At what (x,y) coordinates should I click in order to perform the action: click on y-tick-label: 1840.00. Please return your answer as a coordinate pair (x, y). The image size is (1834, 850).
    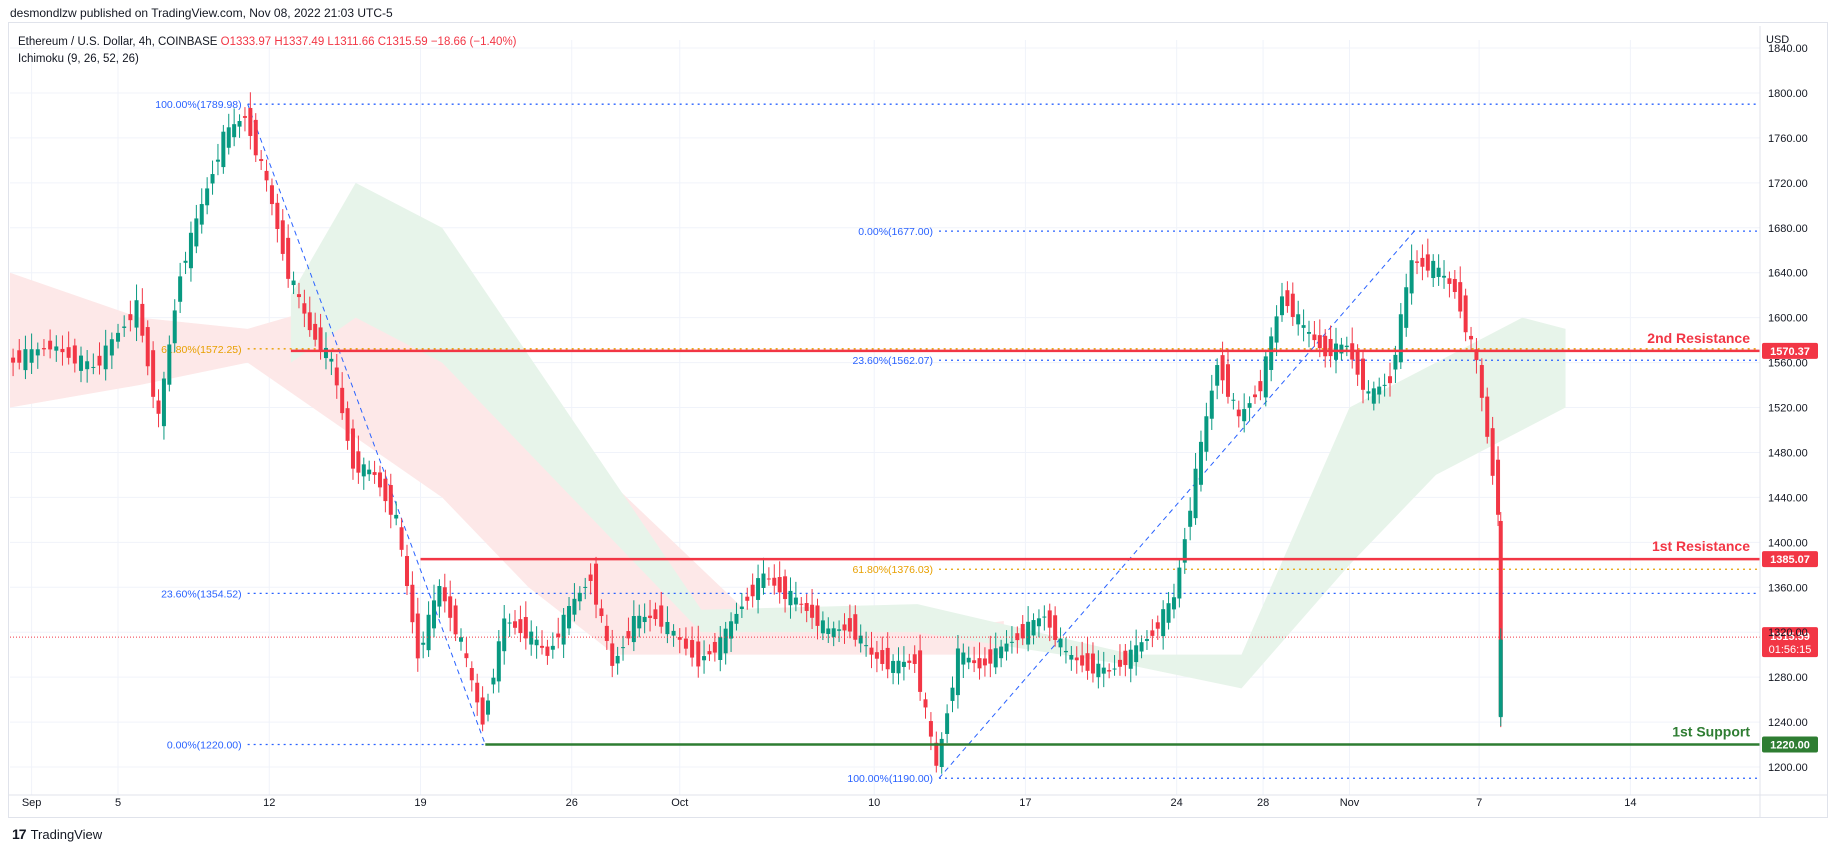
    Looking at the image, I should click on (1788, 49).